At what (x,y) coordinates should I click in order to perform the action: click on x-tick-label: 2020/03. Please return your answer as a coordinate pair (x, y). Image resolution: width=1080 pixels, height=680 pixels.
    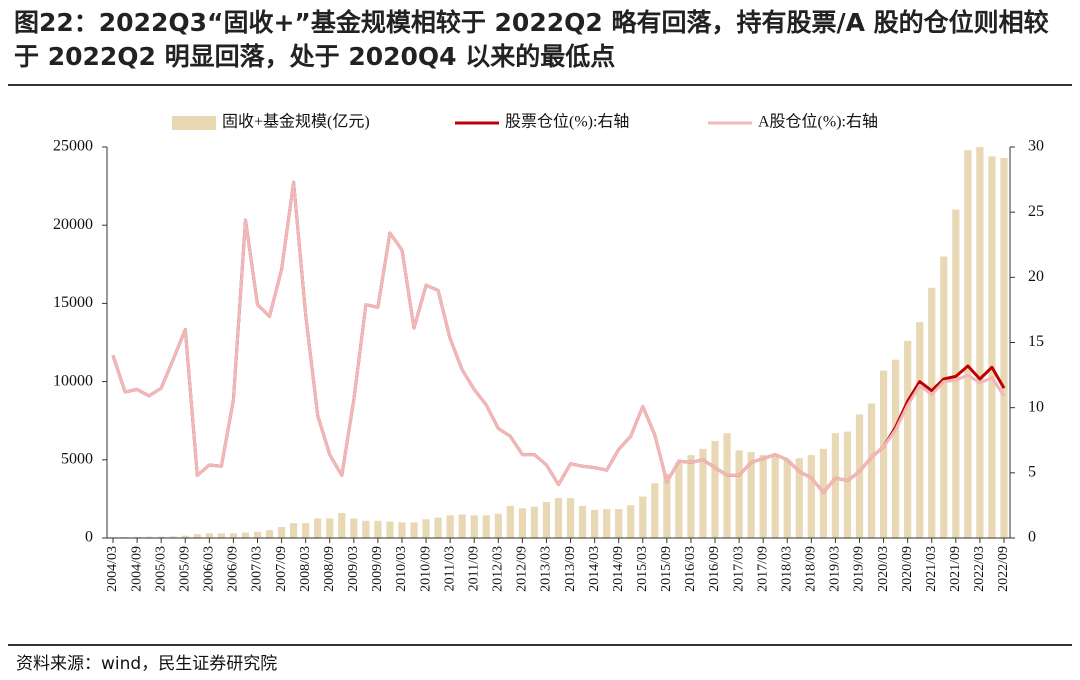
    Looking at the image, I should click on (883, 569).